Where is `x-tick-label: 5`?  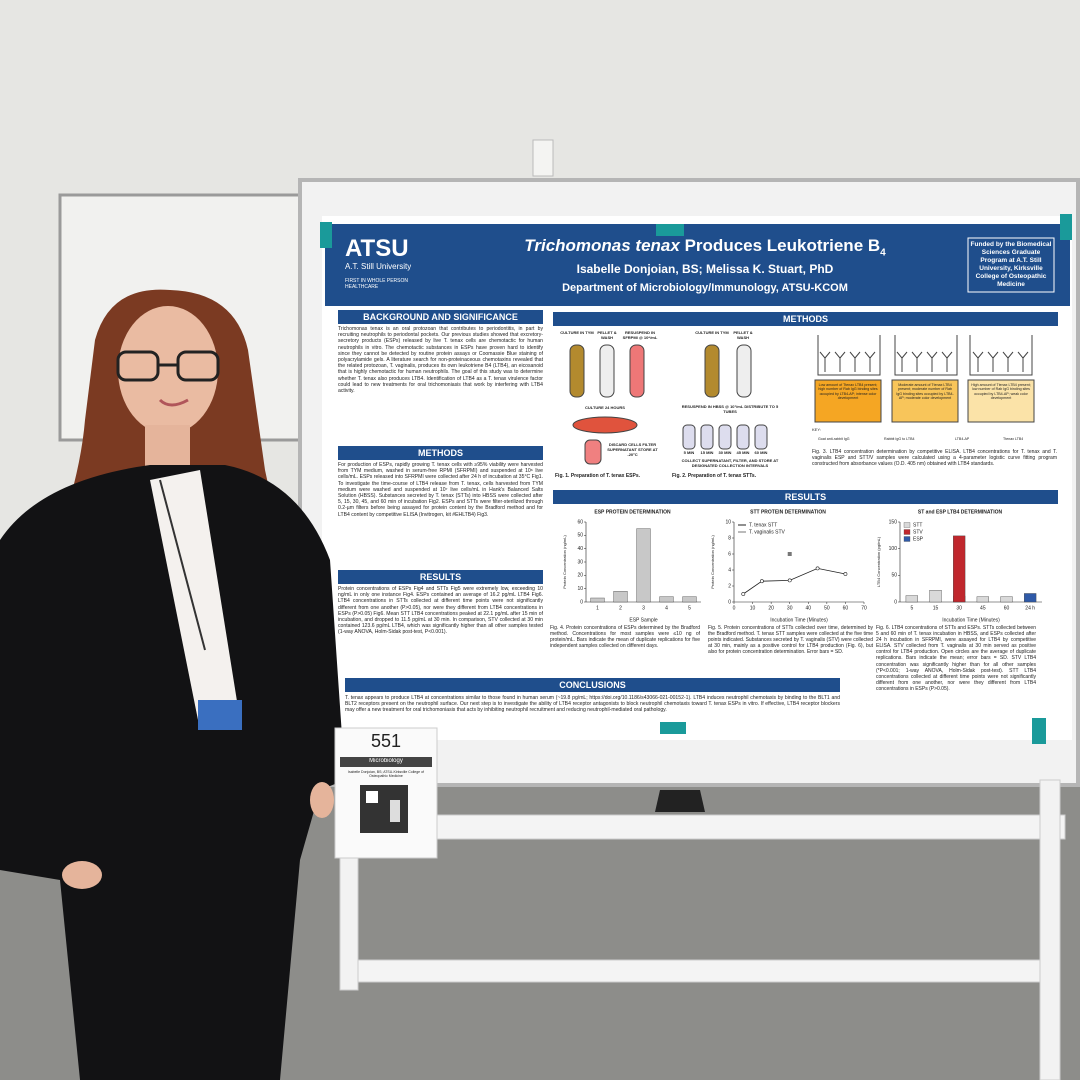 x-tick-label: 5 is located at coordinates (911, 608).